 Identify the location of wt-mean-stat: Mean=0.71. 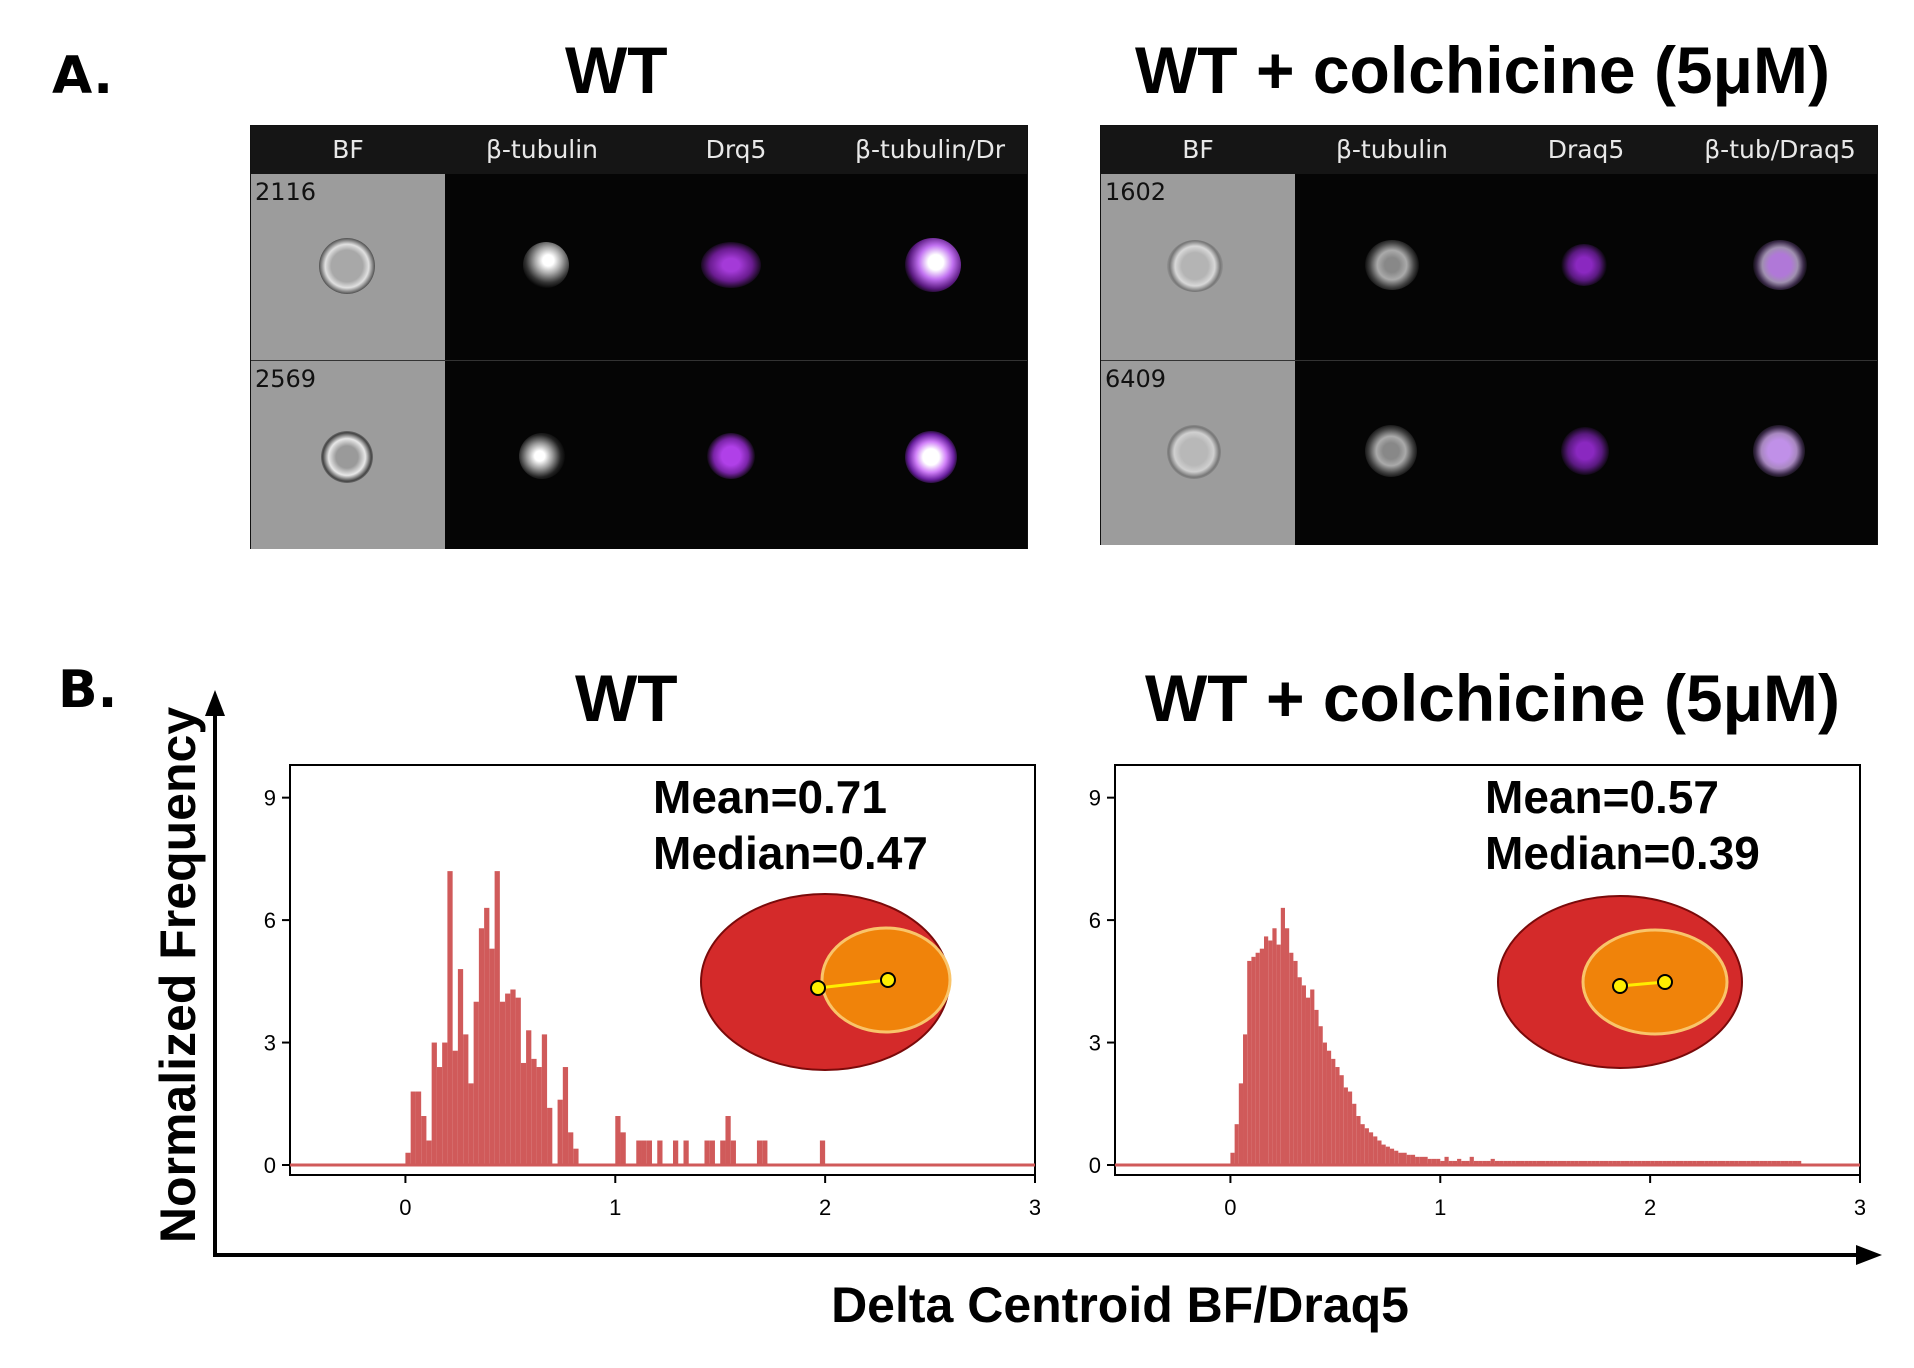
(770, 797).